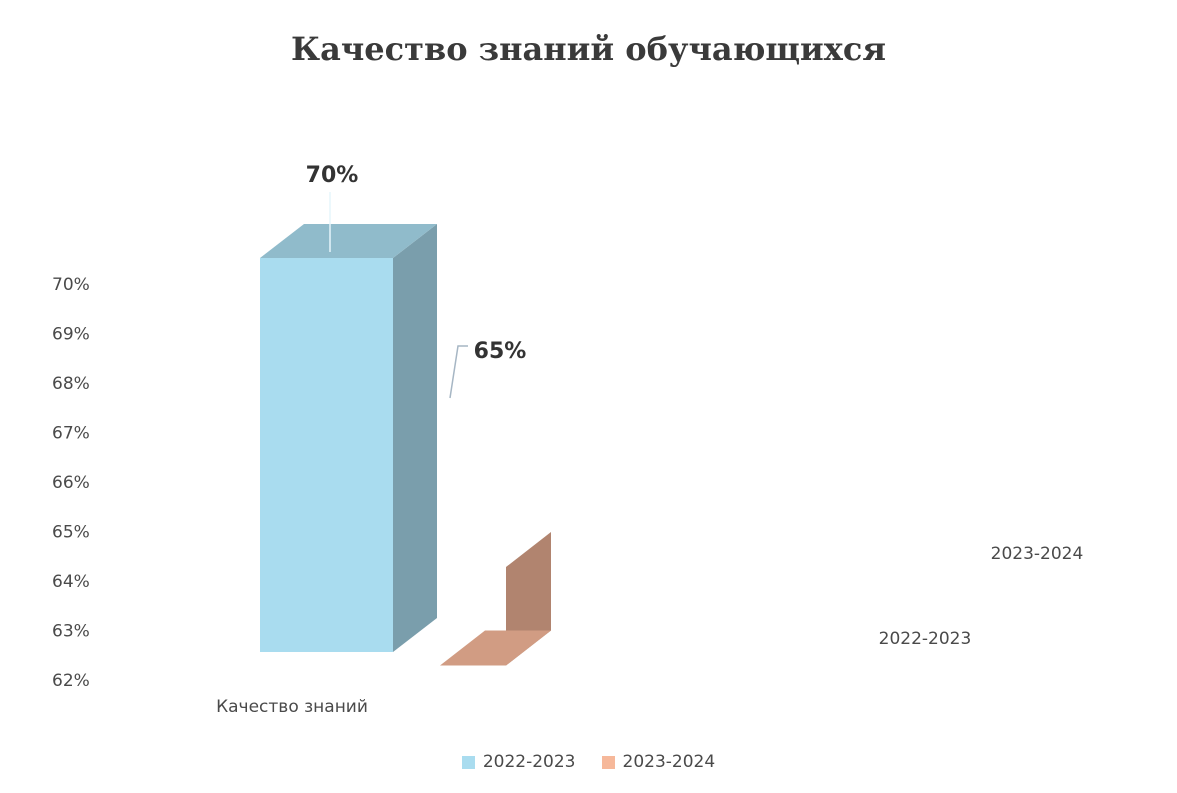 The width and height of the screenshot is (1177, 793). I want to click on bar-top-2022-2023, so click(348, 241).